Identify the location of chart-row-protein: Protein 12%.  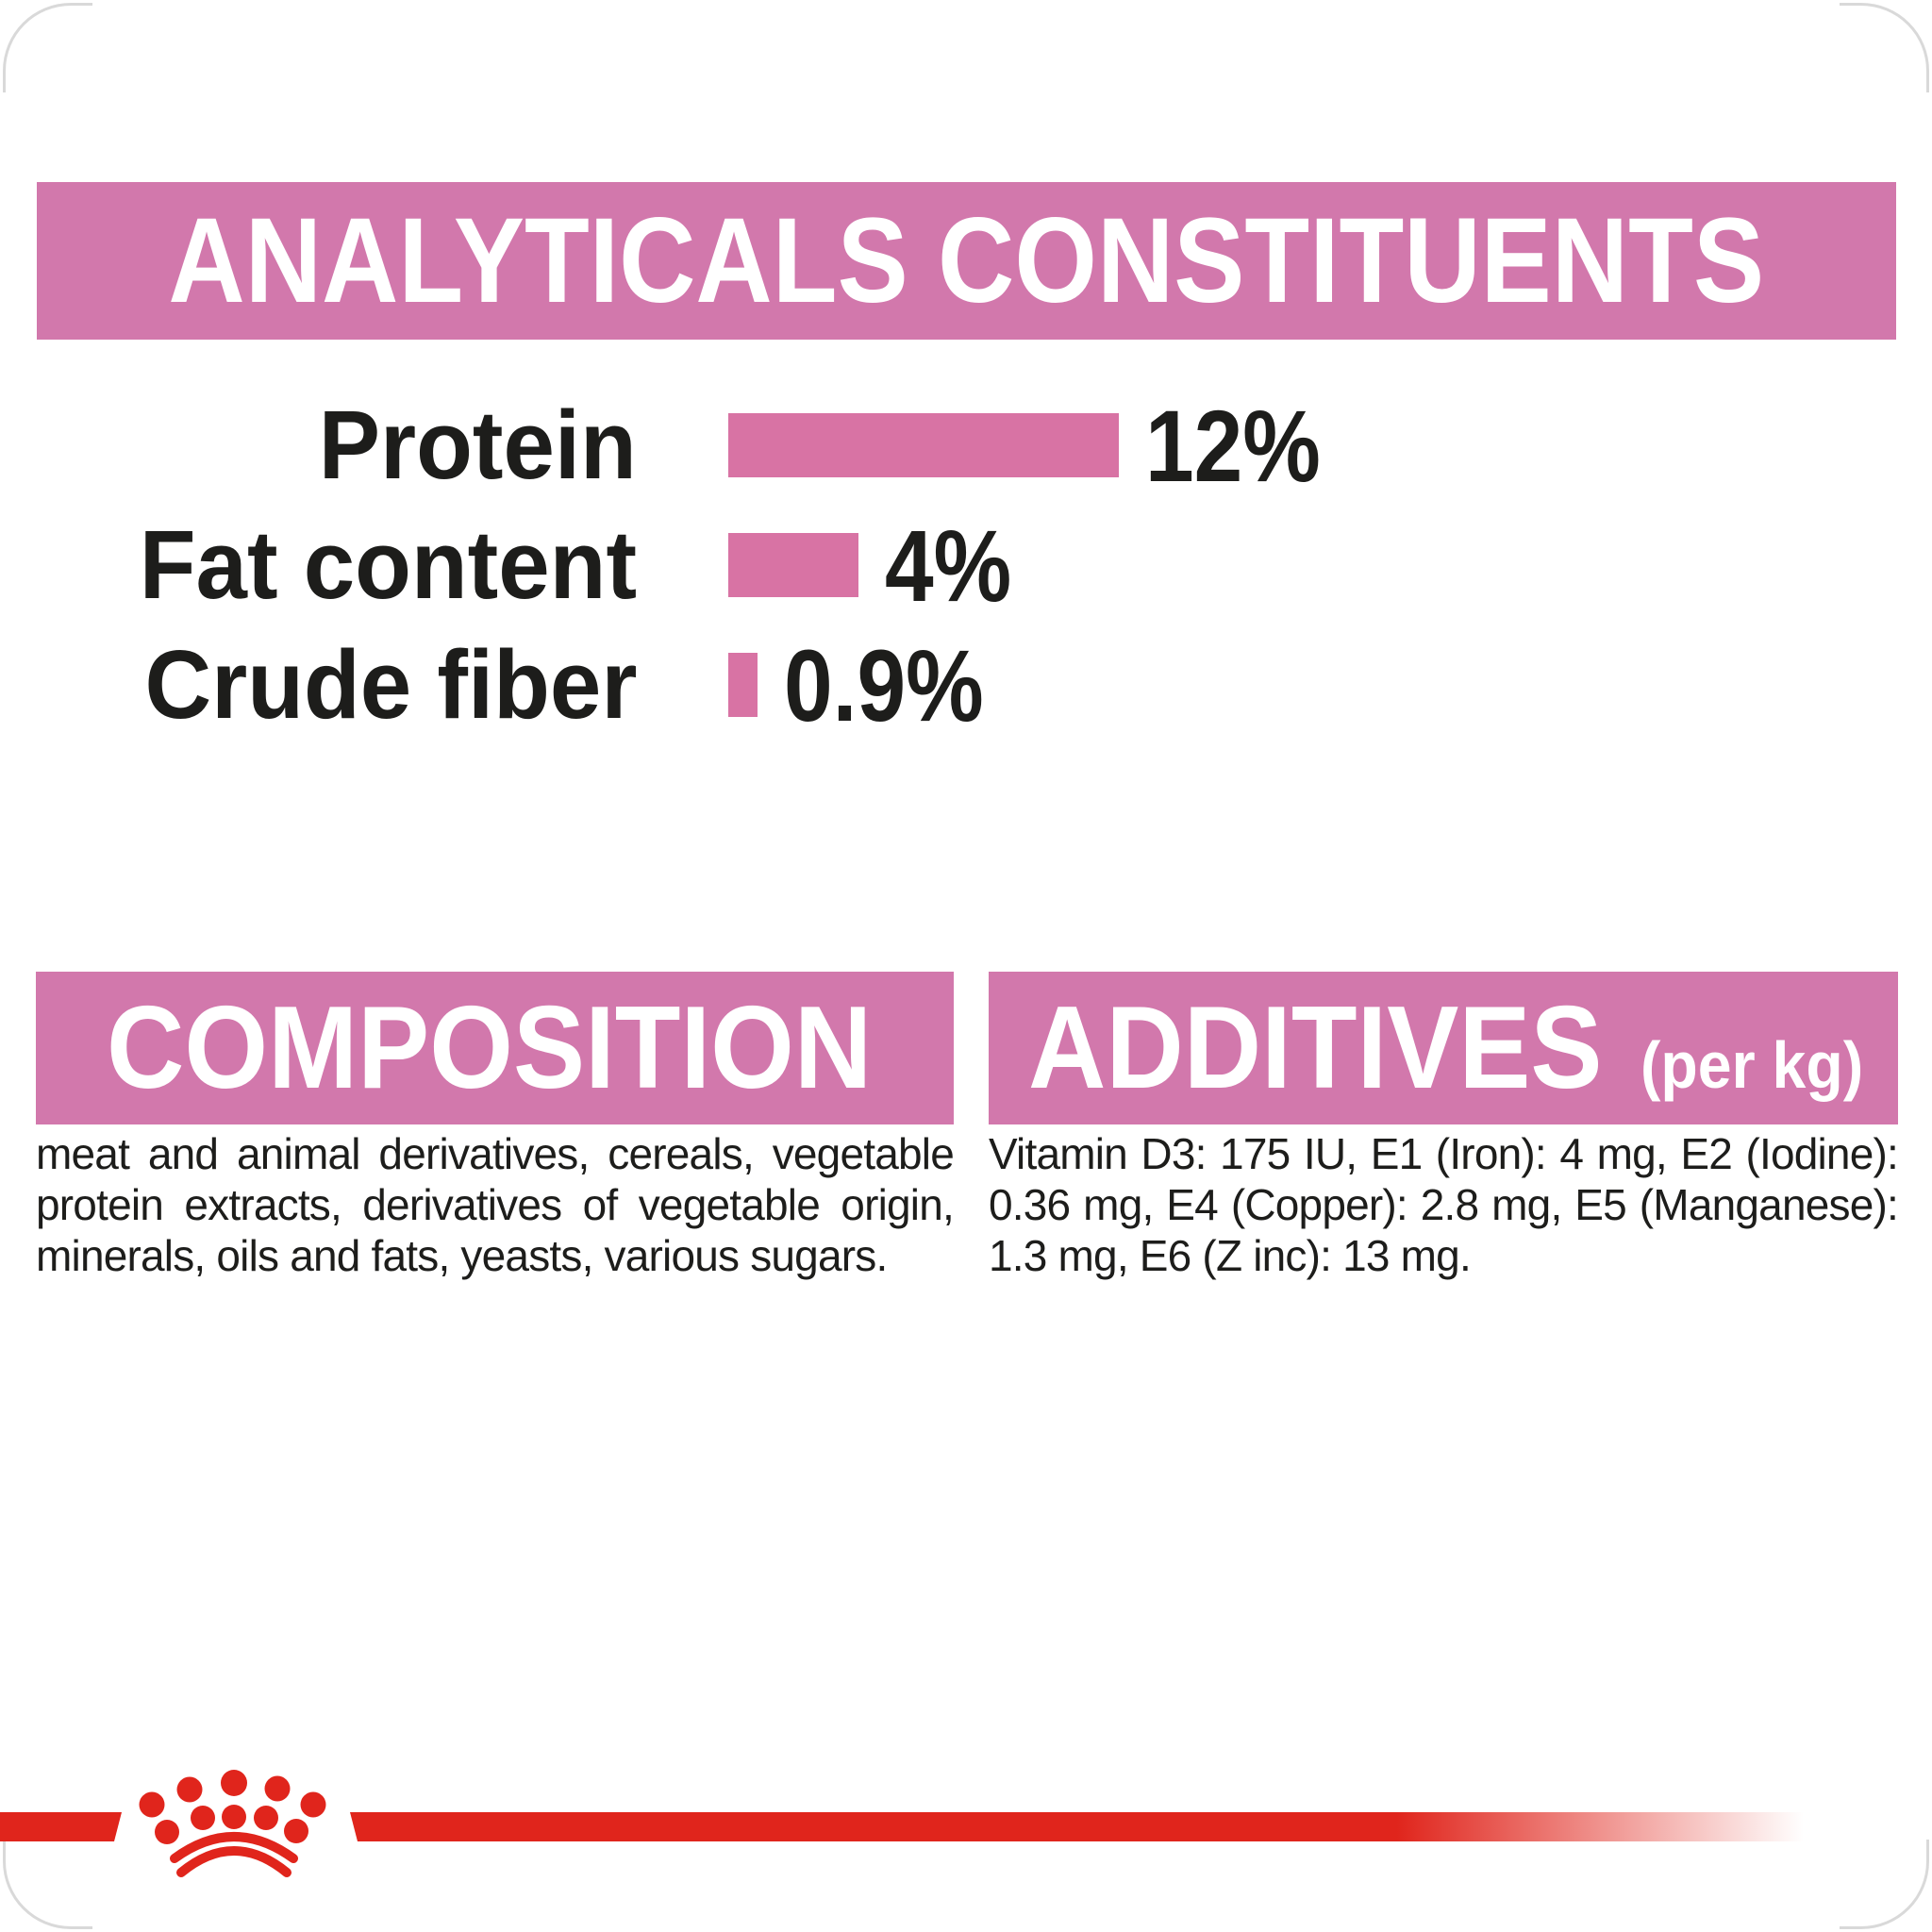
(966, 446).